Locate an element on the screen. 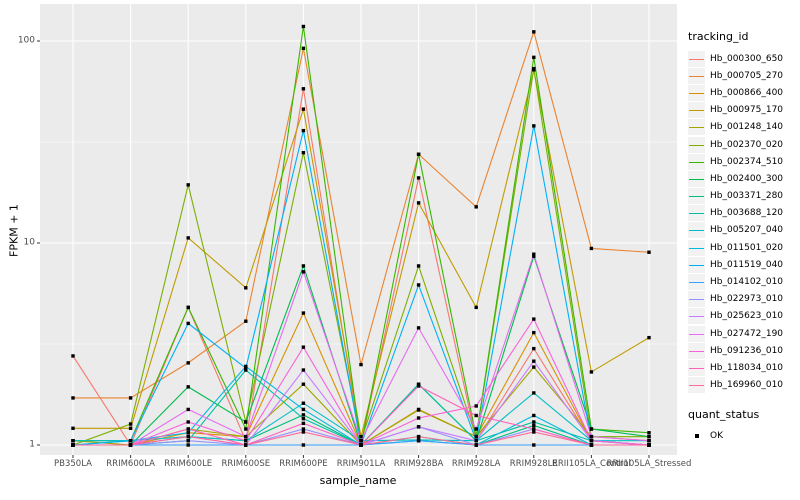 The width and height of the screenshot is (800, 500). legend-item: Hb_025623_010 is located at coordinates (743, 316).